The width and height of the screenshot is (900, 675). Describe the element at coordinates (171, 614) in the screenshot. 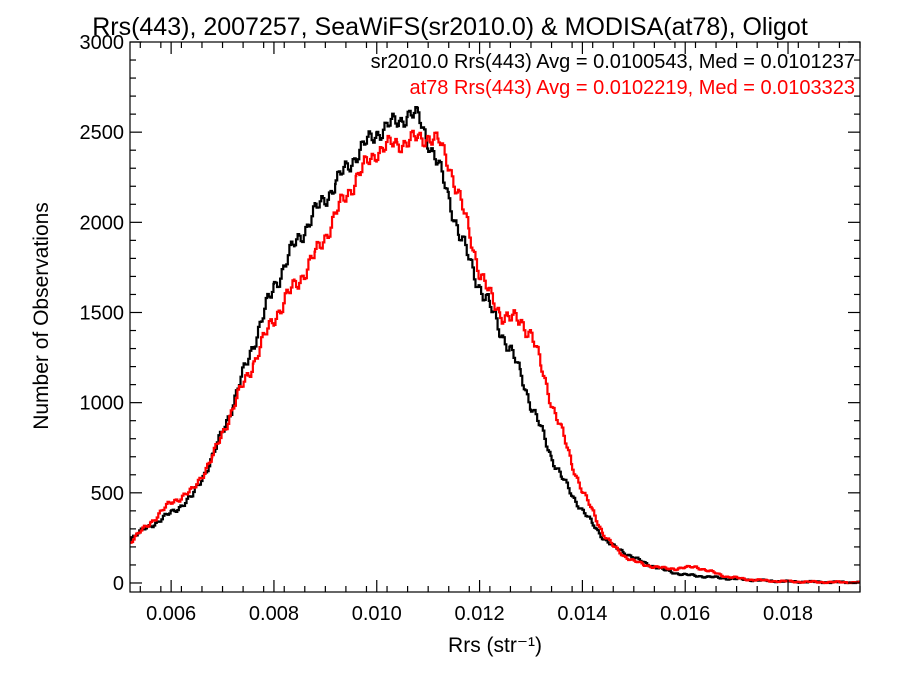

I see `x-tick-label: 0.006` at that location.